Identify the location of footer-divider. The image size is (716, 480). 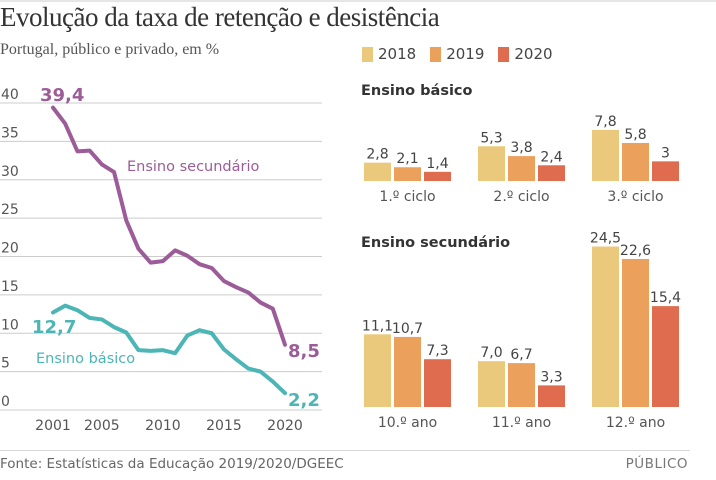
(345, 450).